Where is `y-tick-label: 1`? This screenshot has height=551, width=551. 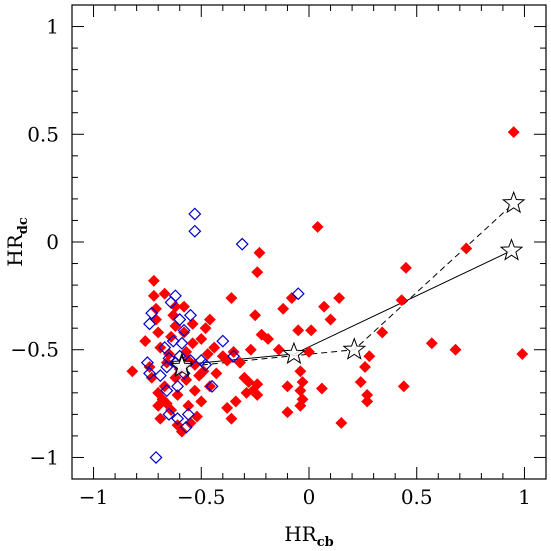
y-tick-label: 1 is located at coordinates (52, 27).